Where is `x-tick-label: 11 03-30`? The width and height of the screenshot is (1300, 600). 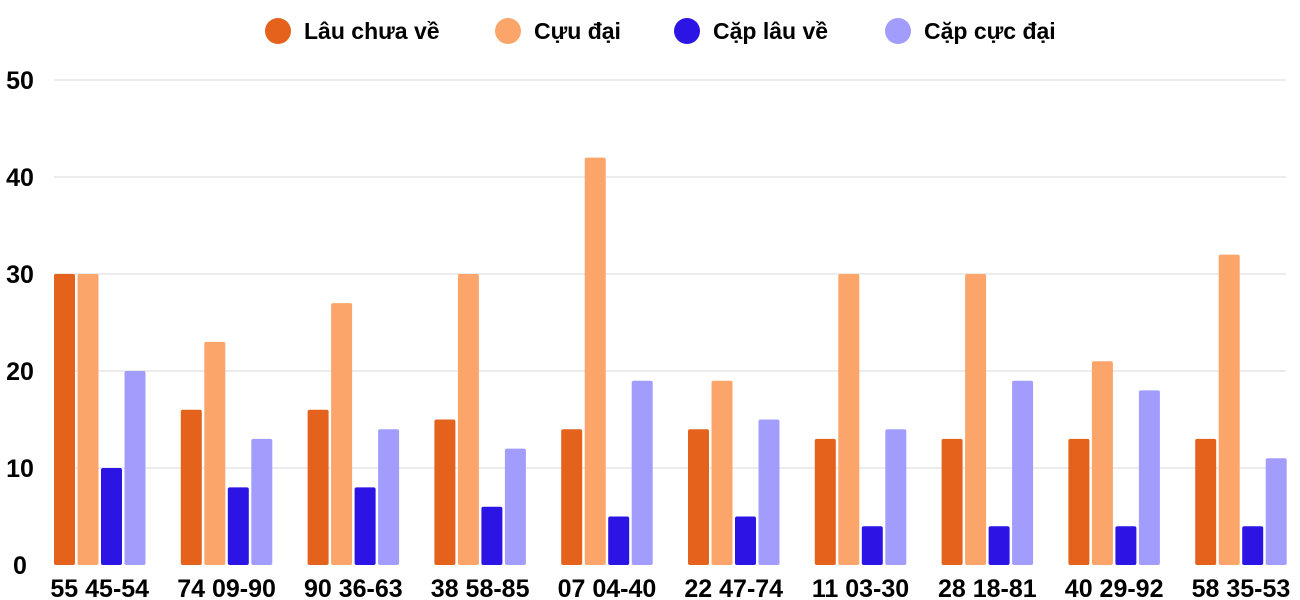
x-tick-label: 11 03-30 is located at coordinates (860, 587).